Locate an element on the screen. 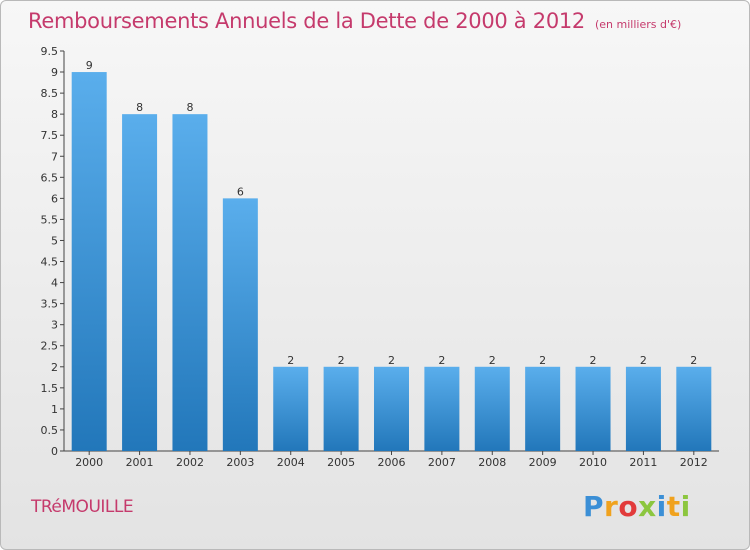 This screenshot has height=550, width=750. logo-letter: t is located at coordinates (673, 506).